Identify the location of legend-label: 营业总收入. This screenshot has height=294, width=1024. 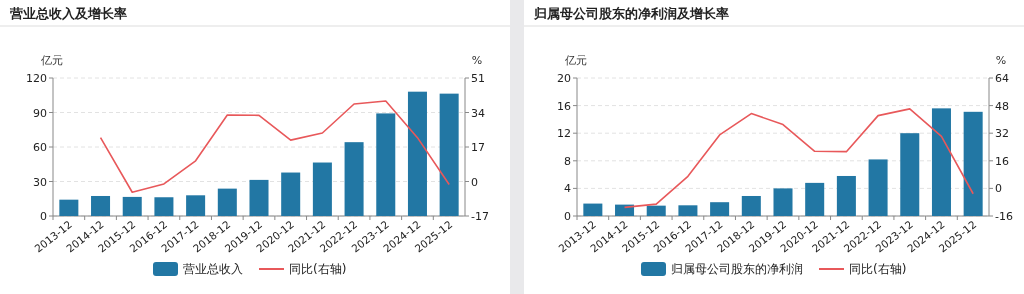
(213, 269).